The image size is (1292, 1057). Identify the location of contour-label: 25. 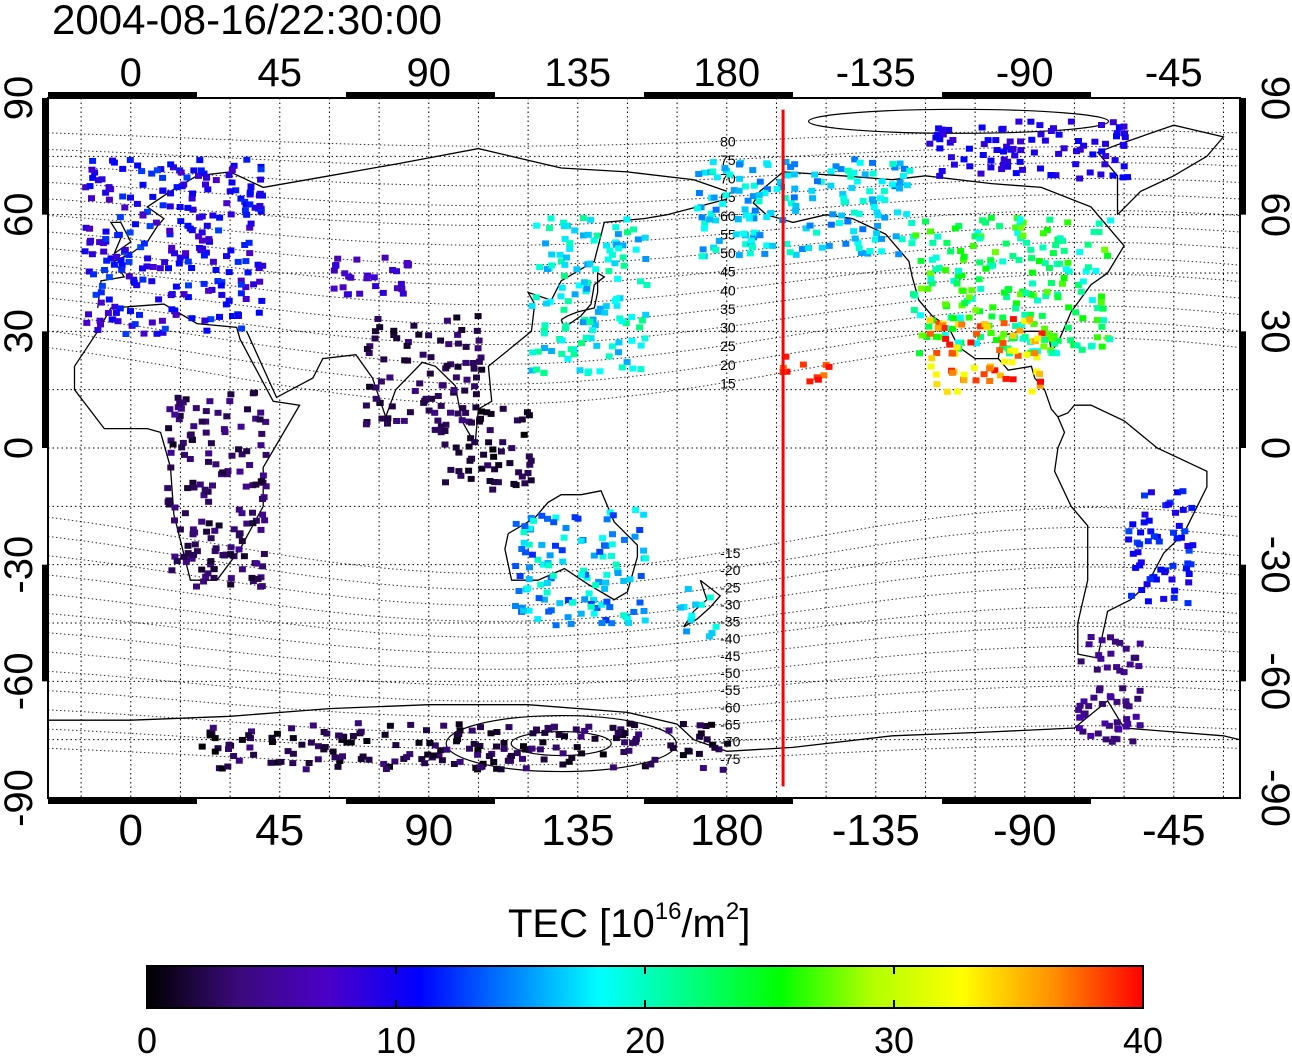
(728, 346).